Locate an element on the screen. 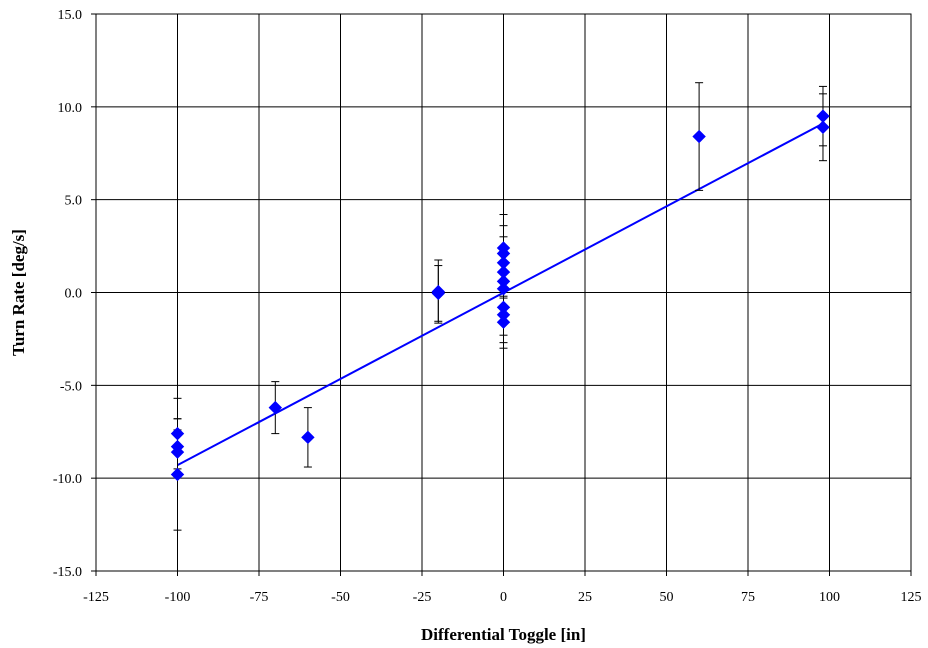 Image resolution: width=928 pixels, height=648 pixels. x-tick-label: 125 is located at coordinates (911, 597).